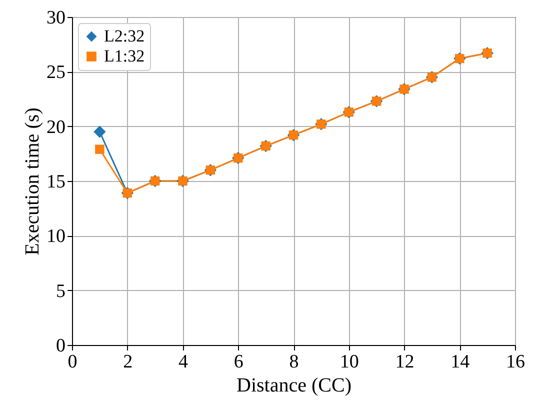 This screenshot has height=403, width=535. I want to click on y-tick-label: 10, so click(56, 237).